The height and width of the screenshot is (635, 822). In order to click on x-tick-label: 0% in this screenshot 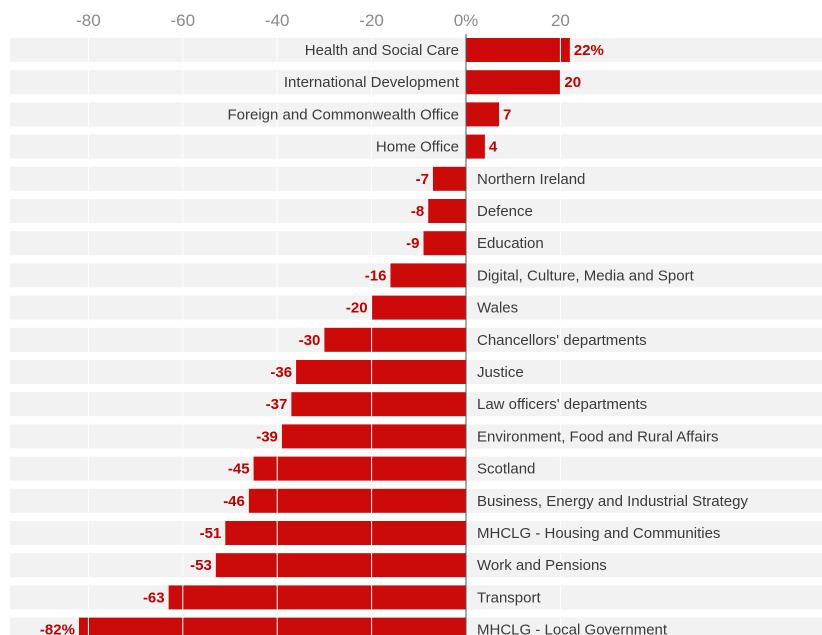, I will do `click(466, 20)`.